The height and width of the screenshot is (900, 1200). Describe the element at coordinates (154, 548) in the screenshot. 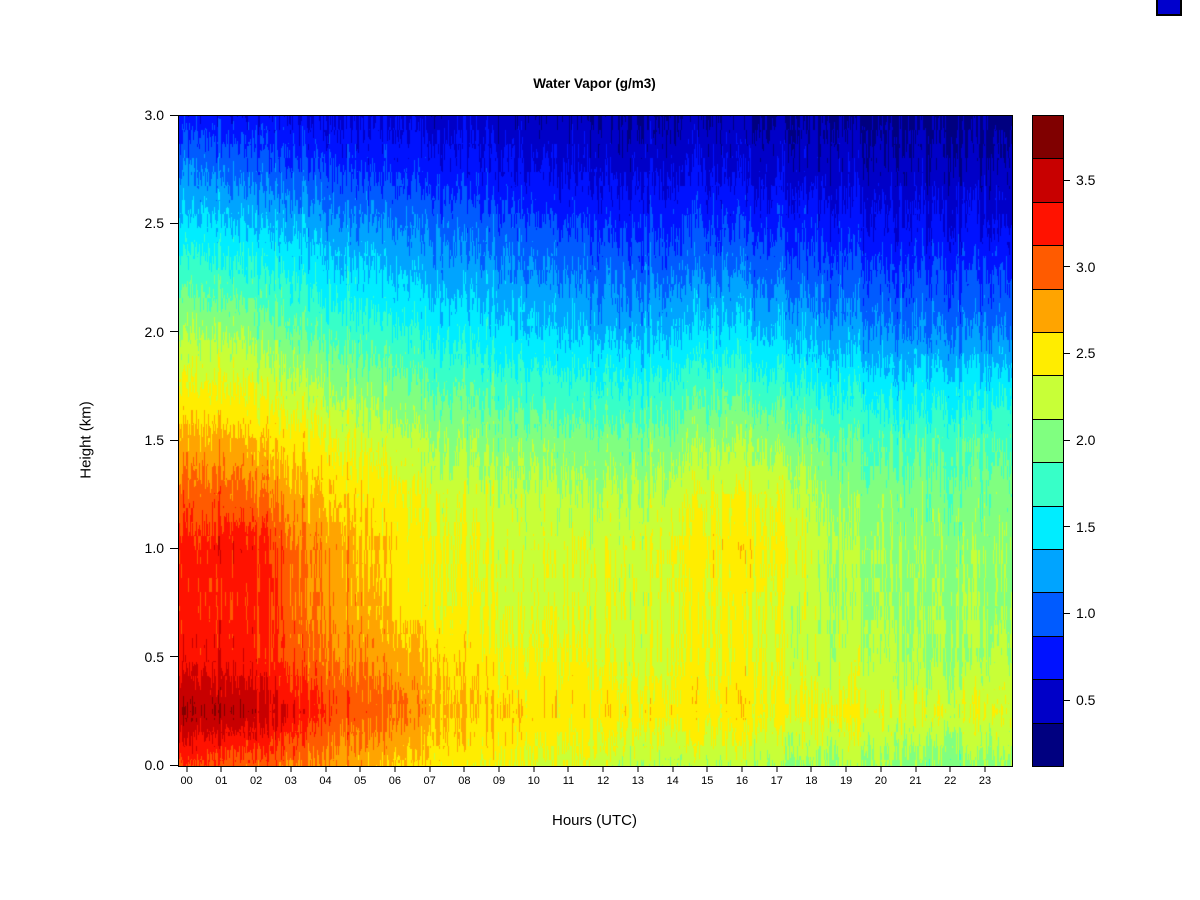

I see `y-tick-label: 1.0` at that location.